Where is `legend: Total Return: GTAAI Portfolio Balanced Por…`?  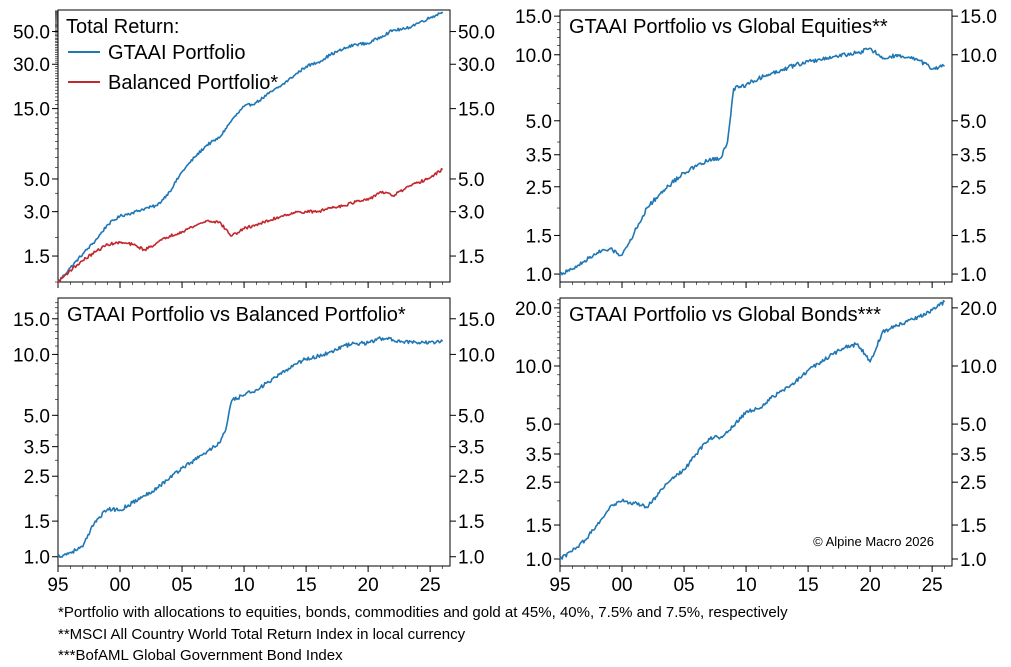 legend: Total Return: GTAAI Portfolio Balanced Por… is located at coordinates (172, 55).